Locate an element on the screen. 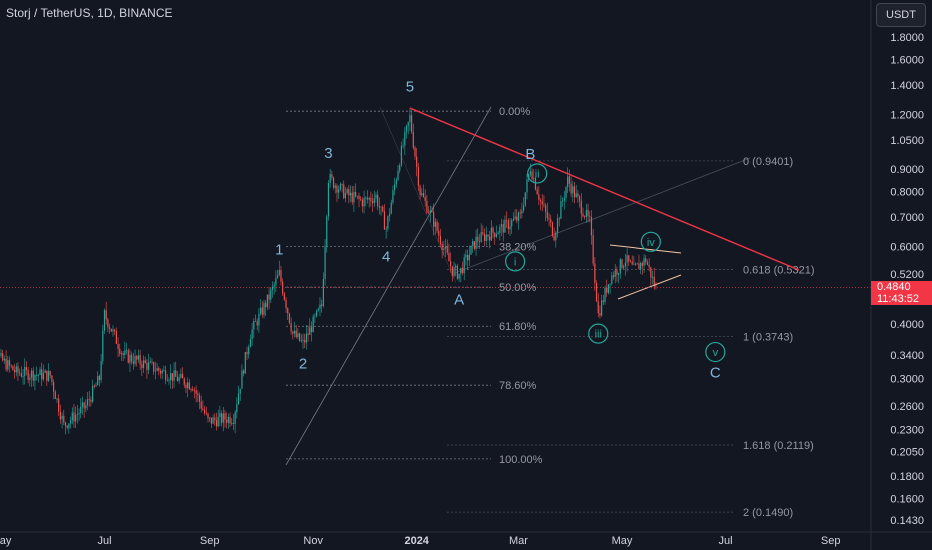 The height and width of the screenshot is (550, 932). price-tick-label-17: 0.1600 is located at coordinates (907, 500).